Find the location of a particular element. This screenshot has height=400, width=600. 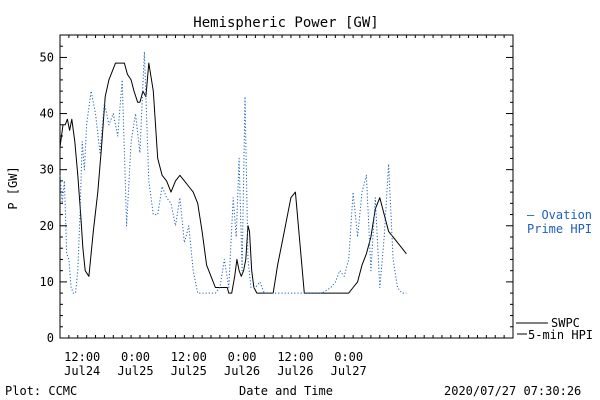

legend-swpc-line1: SWPC is located at coordinates (565, 323).